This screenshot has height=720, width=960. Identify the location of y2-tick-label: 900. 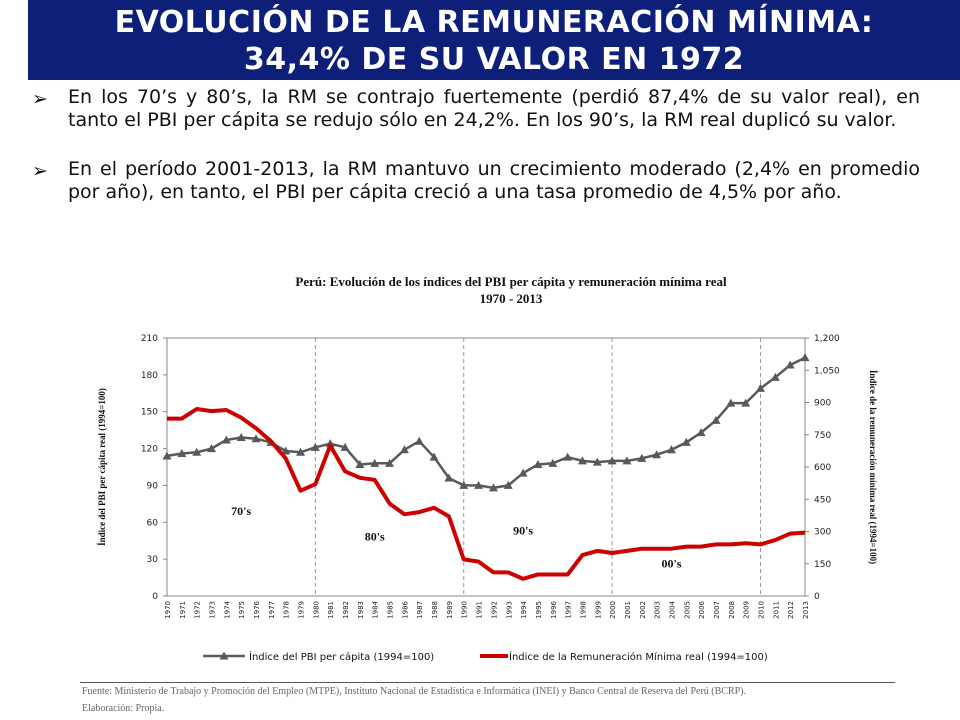
(822, 404).